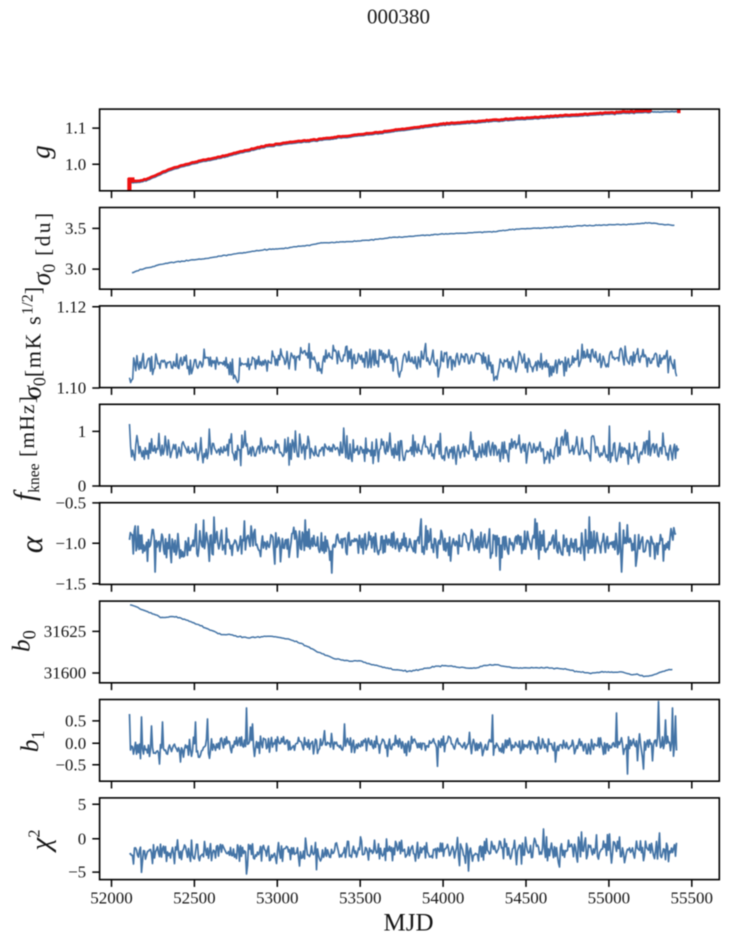 This screenshot has height=944, width=729. I want to click on svg-text: χ2, so click(41, 841).